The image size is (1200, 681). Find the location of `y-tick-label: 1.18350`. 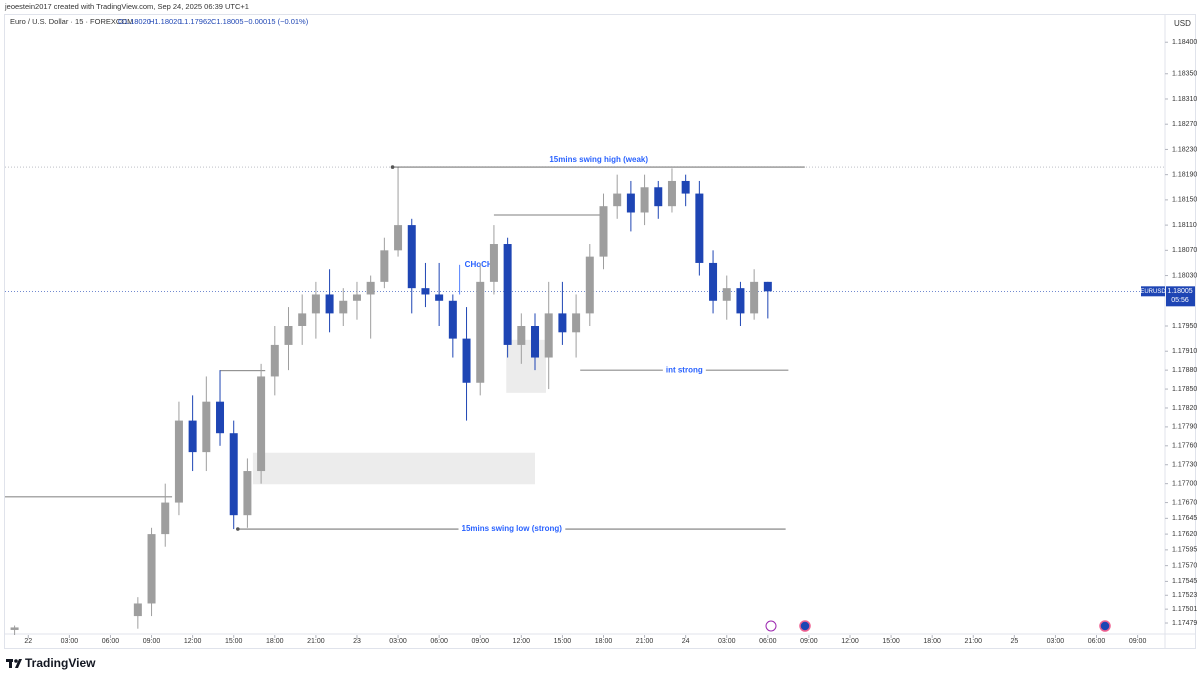

y-tick-label: 1.18350 is located at coordinates (1184, 74).